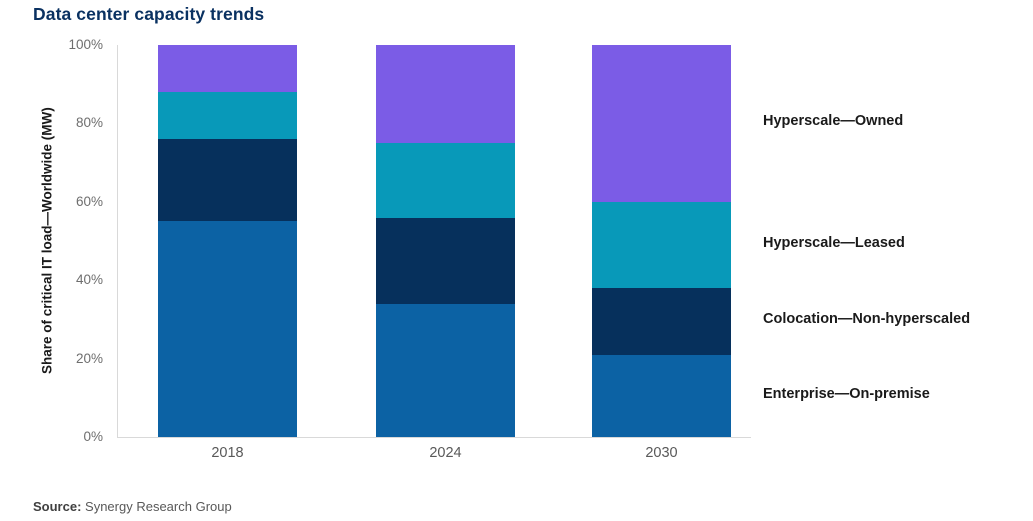 The width and height of the screenshot is (1033, 521). I want to click on y-tick-label-60: 60%, so click(89, 201).